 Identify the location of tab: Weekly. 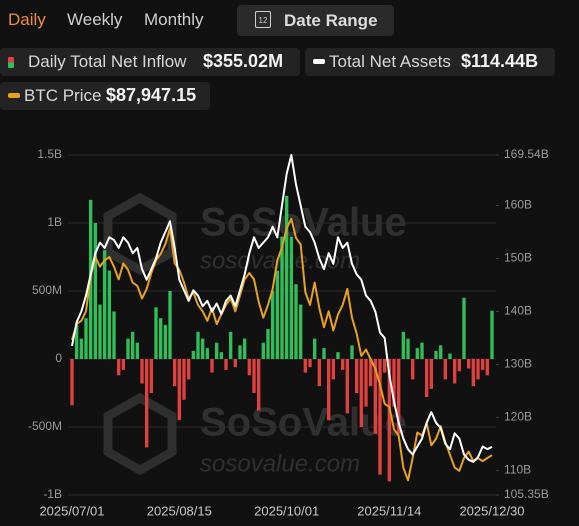
(95, 19).